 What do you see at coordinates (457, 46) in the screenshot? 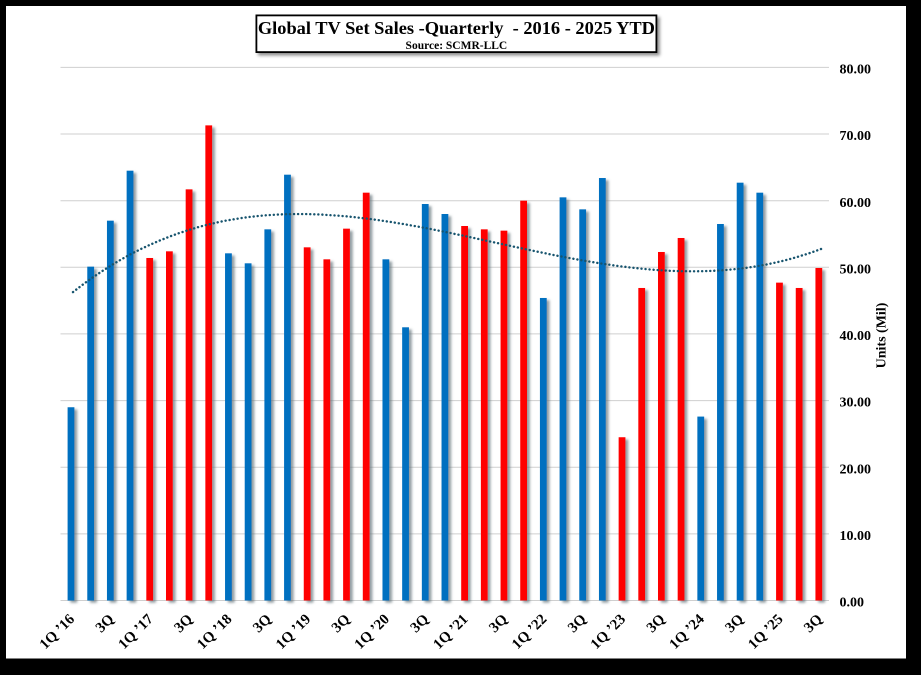
I see `svg-text: Source: SCMR-LLC` at bounding box center [457, 46].